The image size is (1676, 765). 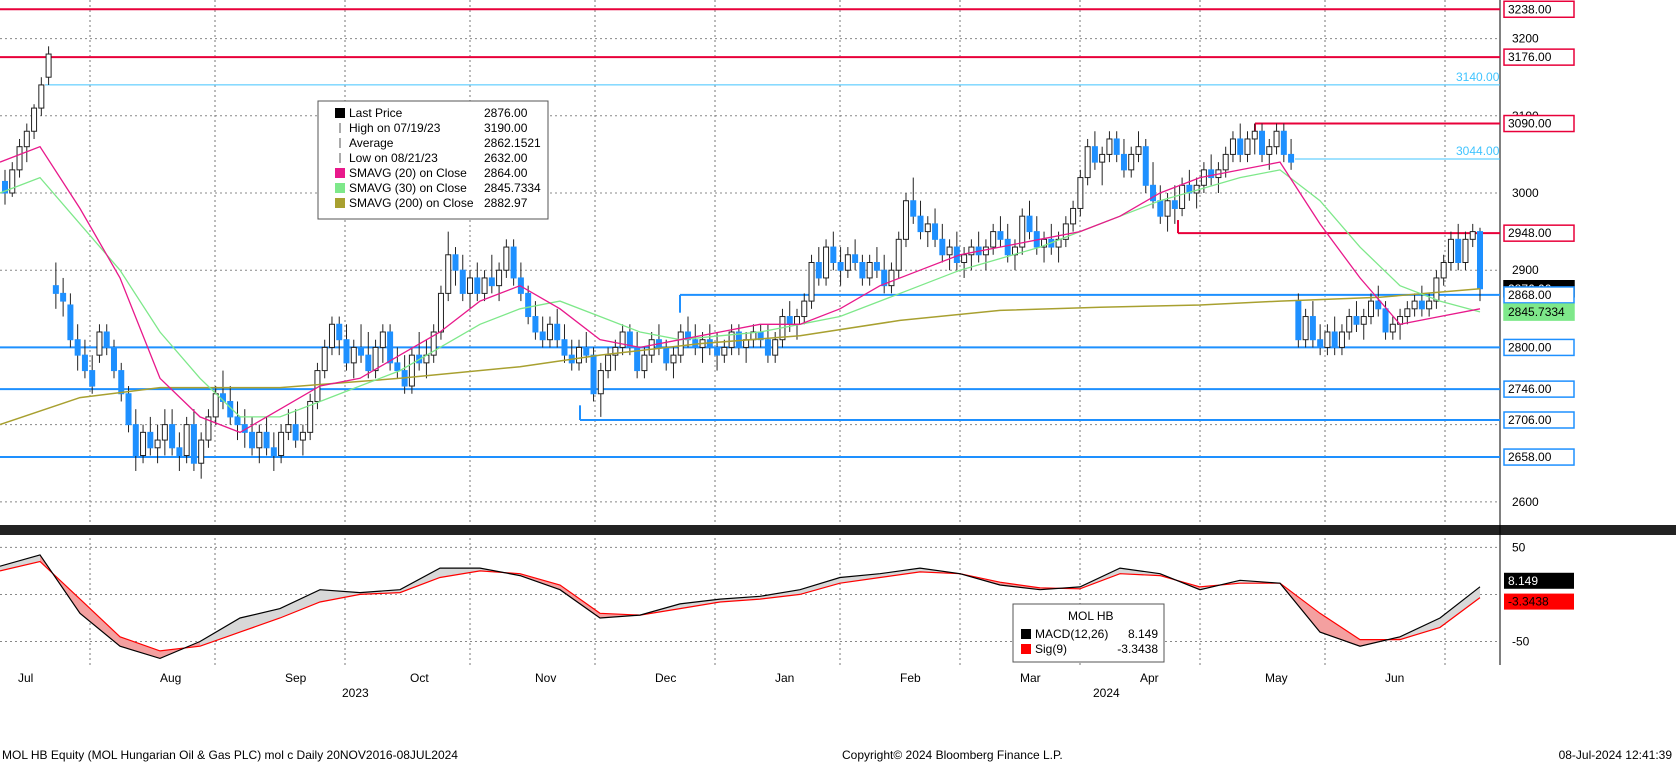 What do you see at coordinates (545, 678) in the screenshot?
I see `x-tick-label: Nov` at bounding box center [545, 678].